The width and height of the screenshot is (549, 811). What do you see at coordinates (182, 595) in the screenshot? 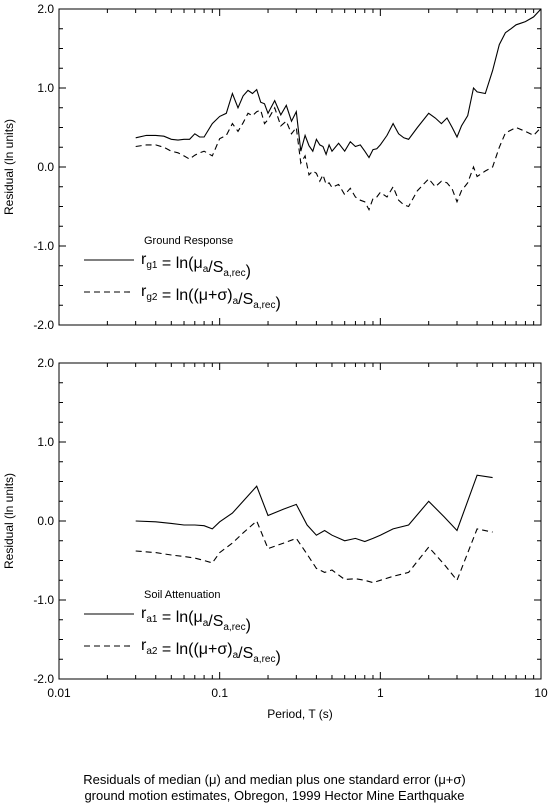
I see `panel-title: Soil Attenuation` at bounding box center [182, 595].